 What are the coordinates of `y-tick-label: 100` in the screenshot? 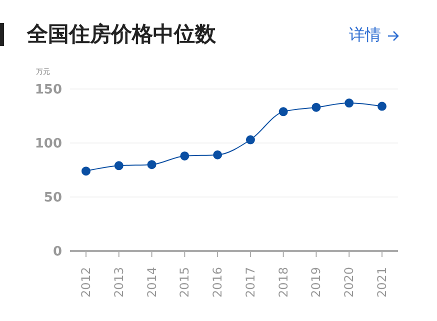 It's located at (48, 144).